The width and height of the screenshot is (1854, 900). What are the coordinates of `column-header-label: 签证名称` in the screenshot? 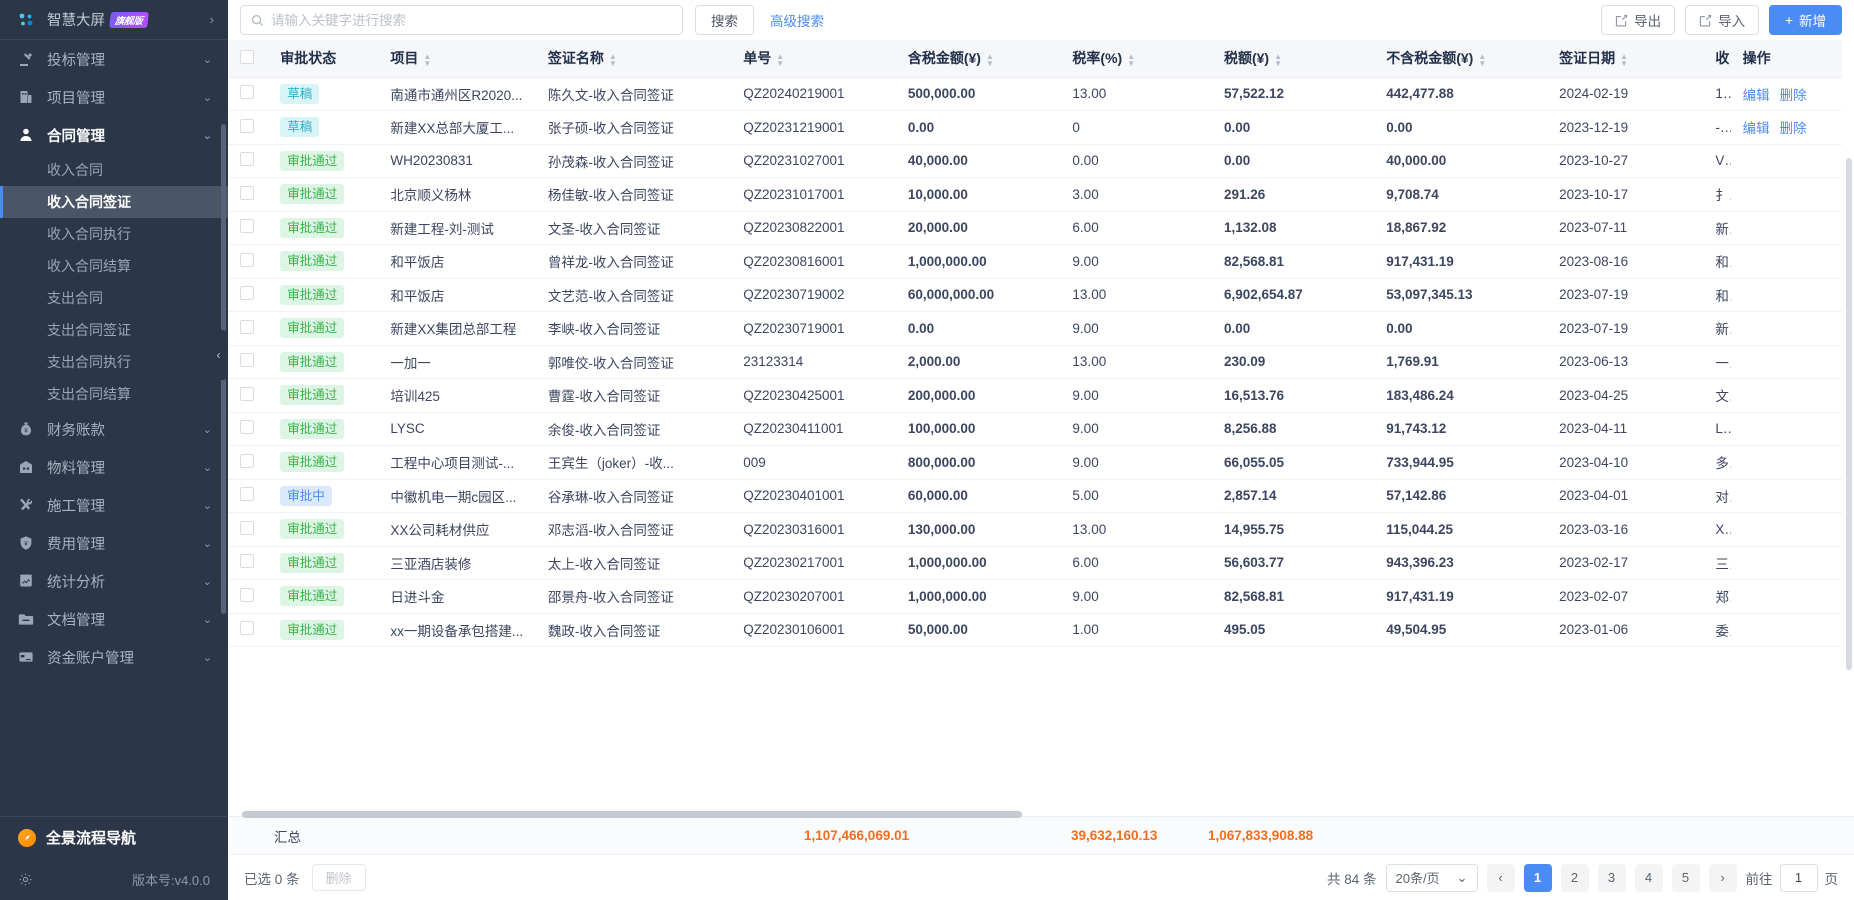 It's located at (575, 58).